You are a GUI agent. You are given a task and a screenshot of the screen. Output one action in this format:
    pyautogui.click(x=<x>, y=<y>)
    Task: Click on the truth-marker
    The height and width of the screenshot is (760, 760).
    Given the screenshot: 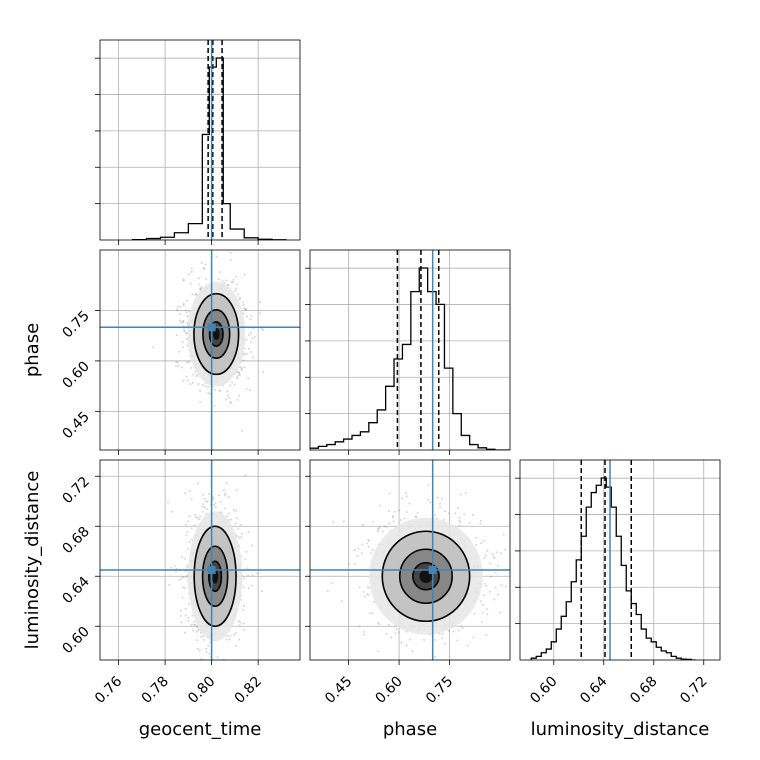 What is the action you would take?
    pyautogui.click(x=432, y=570)
    